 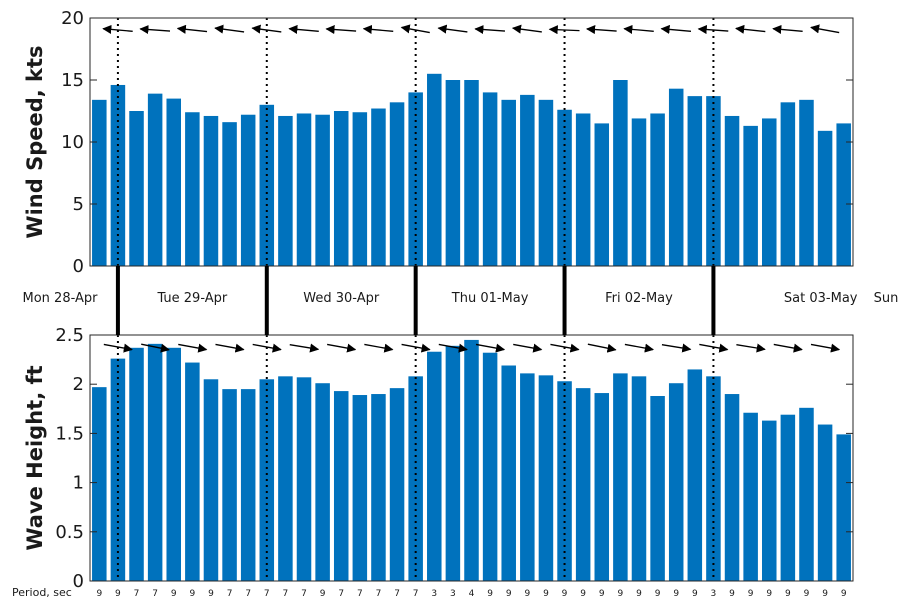 What do you see at coordinates (69, 532) in the screenshot?
I see `wave-ytick-label: 0.5` at bounding box center [69, 532].